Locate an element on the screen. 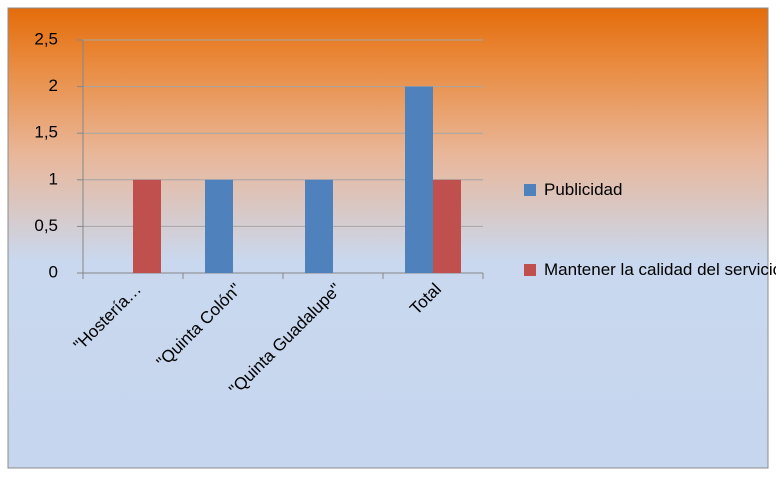 The image size is (776, 478). legend-label: Mantener la calidad del servicio is located at coordinates (660, 269).